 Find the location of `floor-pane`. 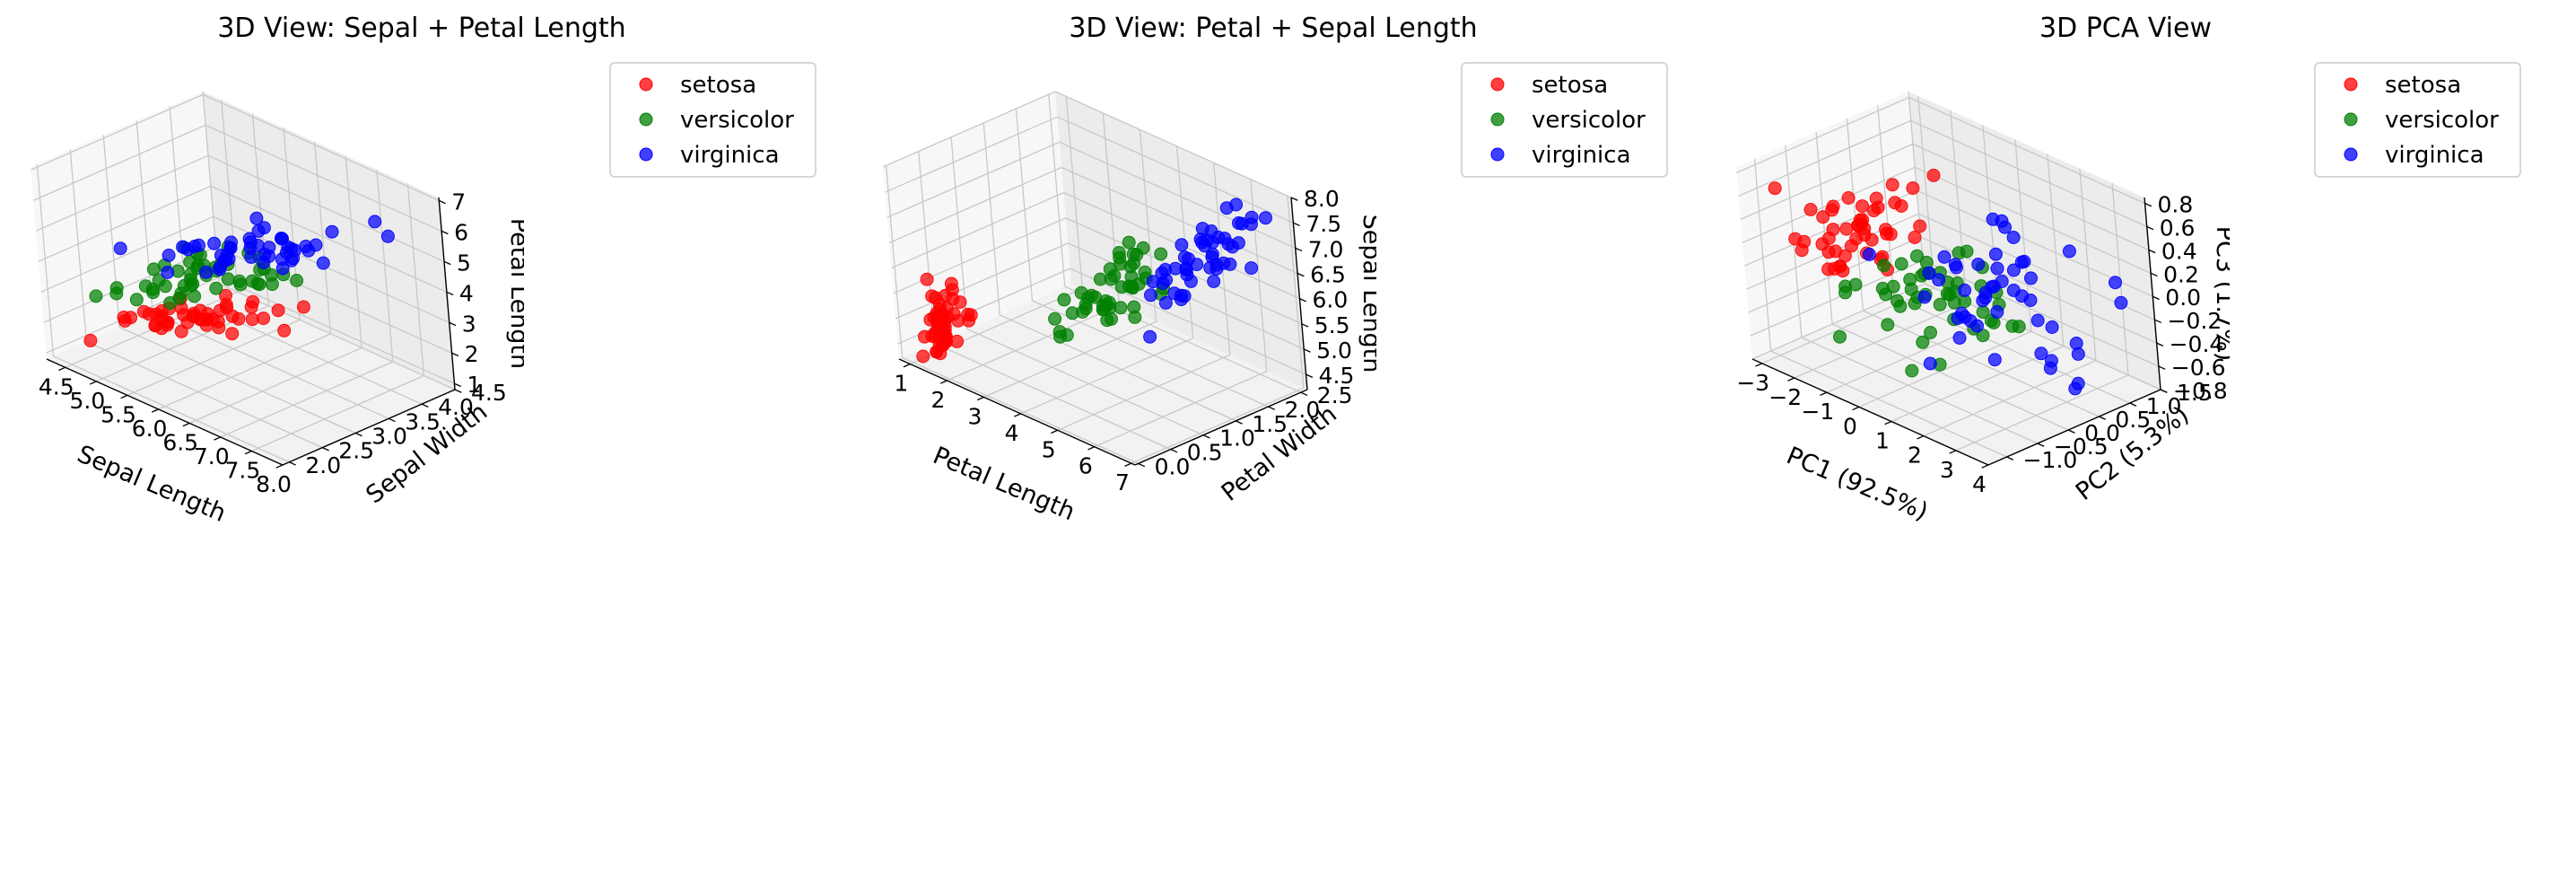

floor-pane is located at coordinates (1103, 374).